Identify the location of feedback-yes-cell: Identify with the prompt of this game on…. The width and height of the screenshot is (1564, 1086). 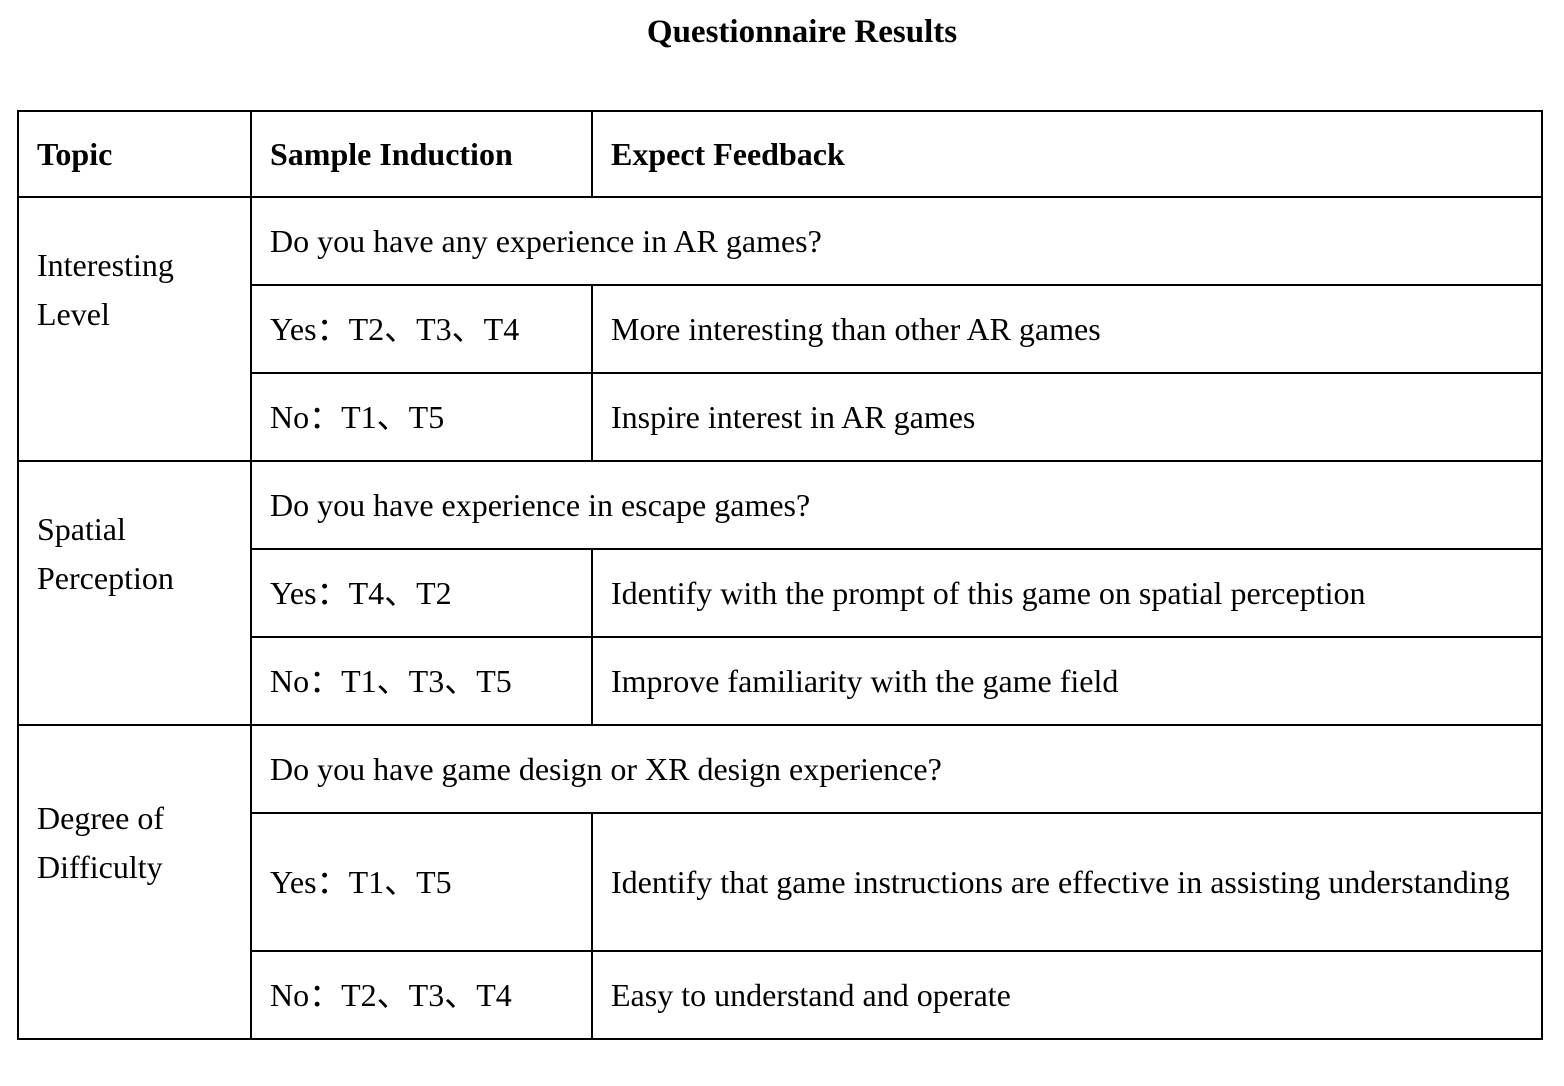
(1067, 593).